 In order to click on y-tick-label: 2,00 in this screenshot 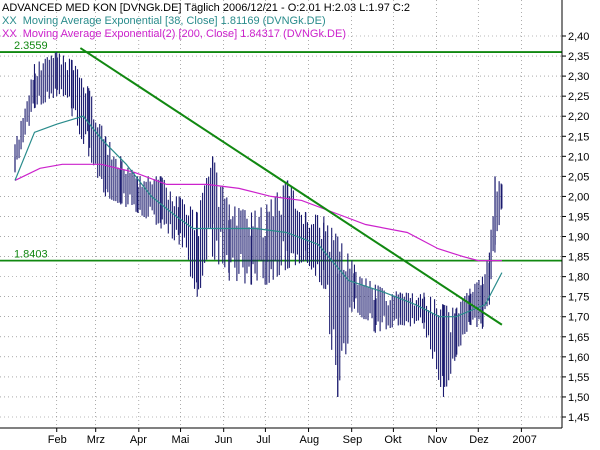, I will do `click(578, 197)`.